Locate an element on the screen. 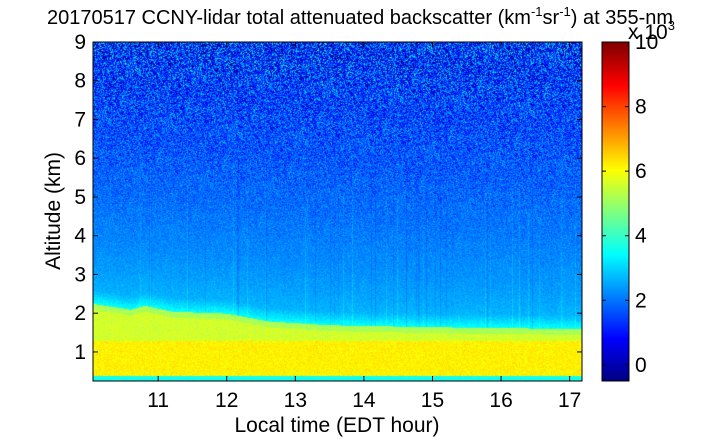  colorbar-gradient is located at coordinates (615, 211).